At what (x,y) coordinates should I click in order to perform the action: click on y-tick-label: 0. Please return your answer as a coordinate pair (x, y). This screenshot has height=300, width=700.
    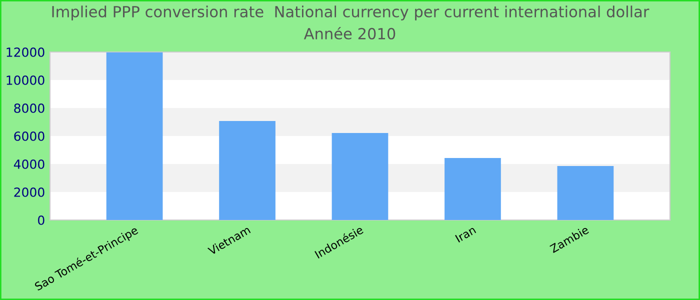
    Looking at the image, I should click on (41, 220).